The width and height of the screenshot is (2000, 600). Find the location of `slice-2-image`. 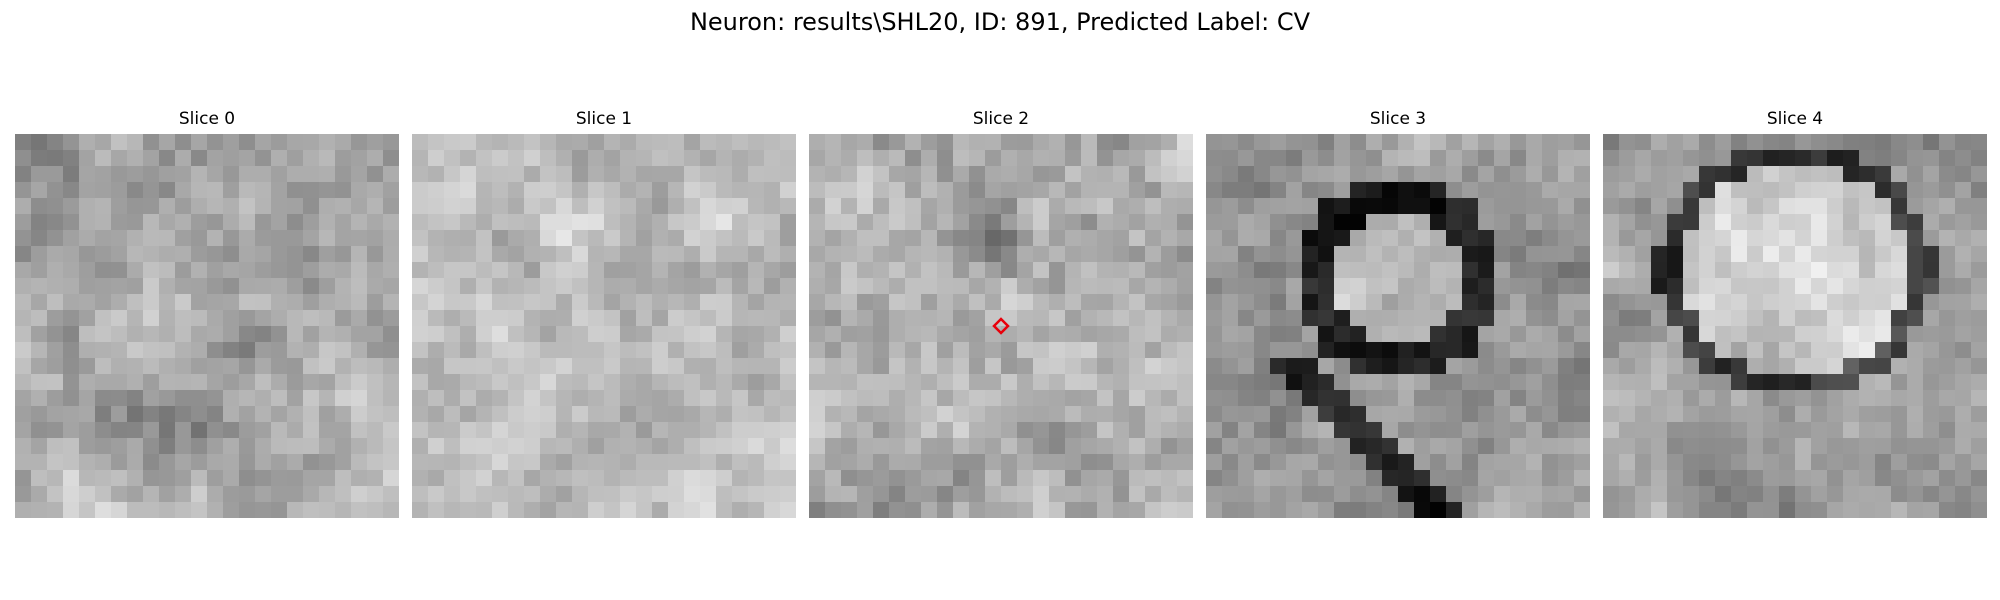

slice-2-image is located at coordinates (1001, 326).